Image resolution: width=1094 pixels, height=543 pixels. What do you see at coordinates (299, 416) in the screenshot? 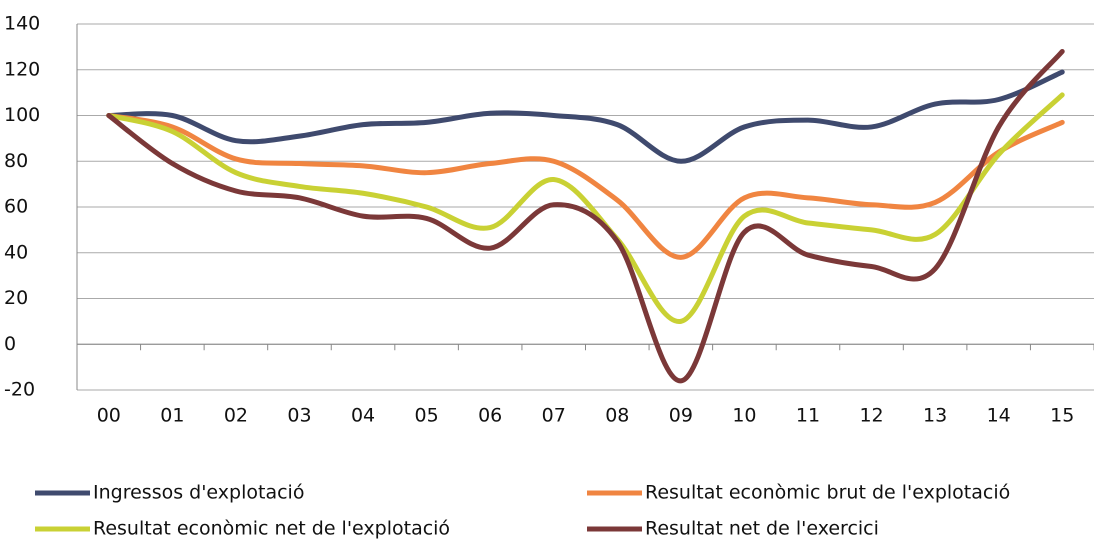
I see `x-tick-label: 03` at bounding box center [299, 416].